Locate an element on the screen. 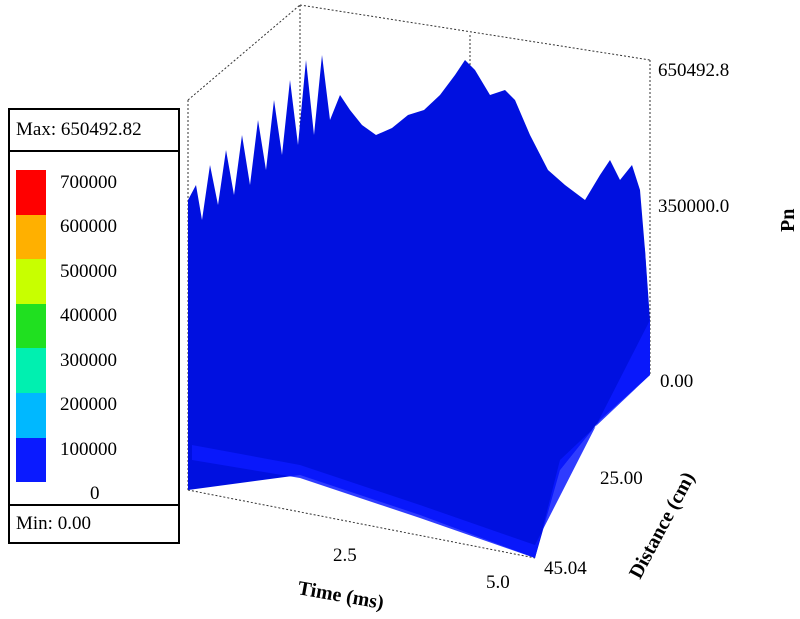  y-tick-label: 45.04 is located at coordinates (565, 568).